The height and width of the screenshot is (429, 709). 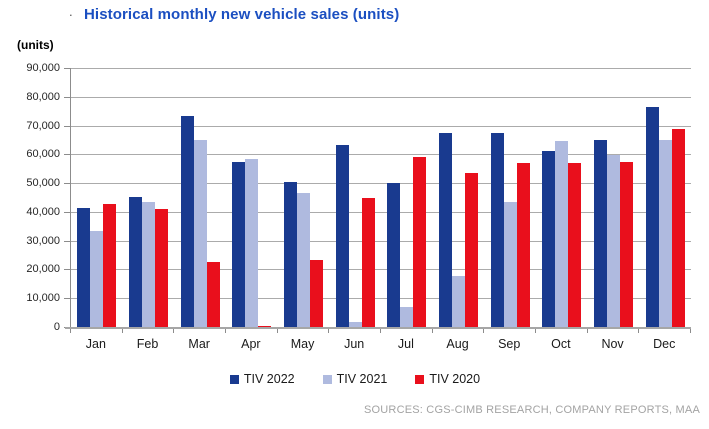 I want to click on bar-tiv-2020-may, so click(x=317, y=293).